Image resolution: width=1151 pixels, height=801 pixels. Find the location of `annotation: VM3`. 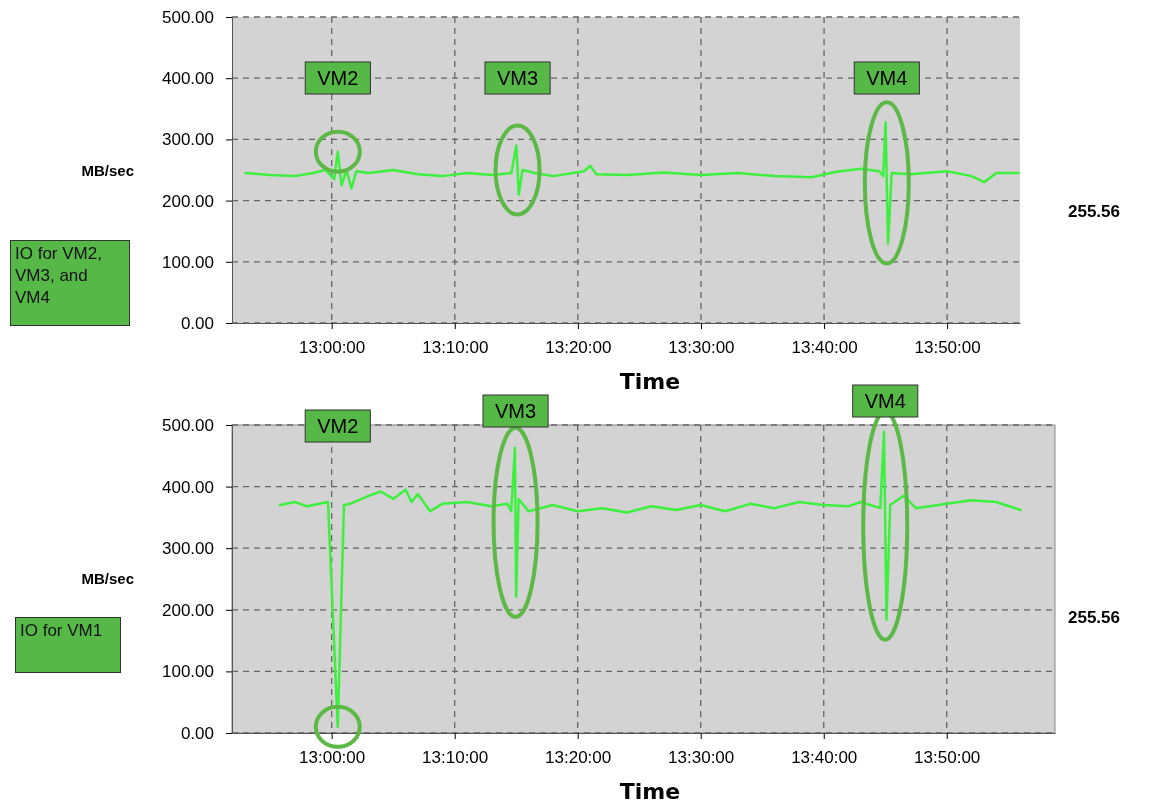

annotation: VM3 is located at coordinates (517, 78).